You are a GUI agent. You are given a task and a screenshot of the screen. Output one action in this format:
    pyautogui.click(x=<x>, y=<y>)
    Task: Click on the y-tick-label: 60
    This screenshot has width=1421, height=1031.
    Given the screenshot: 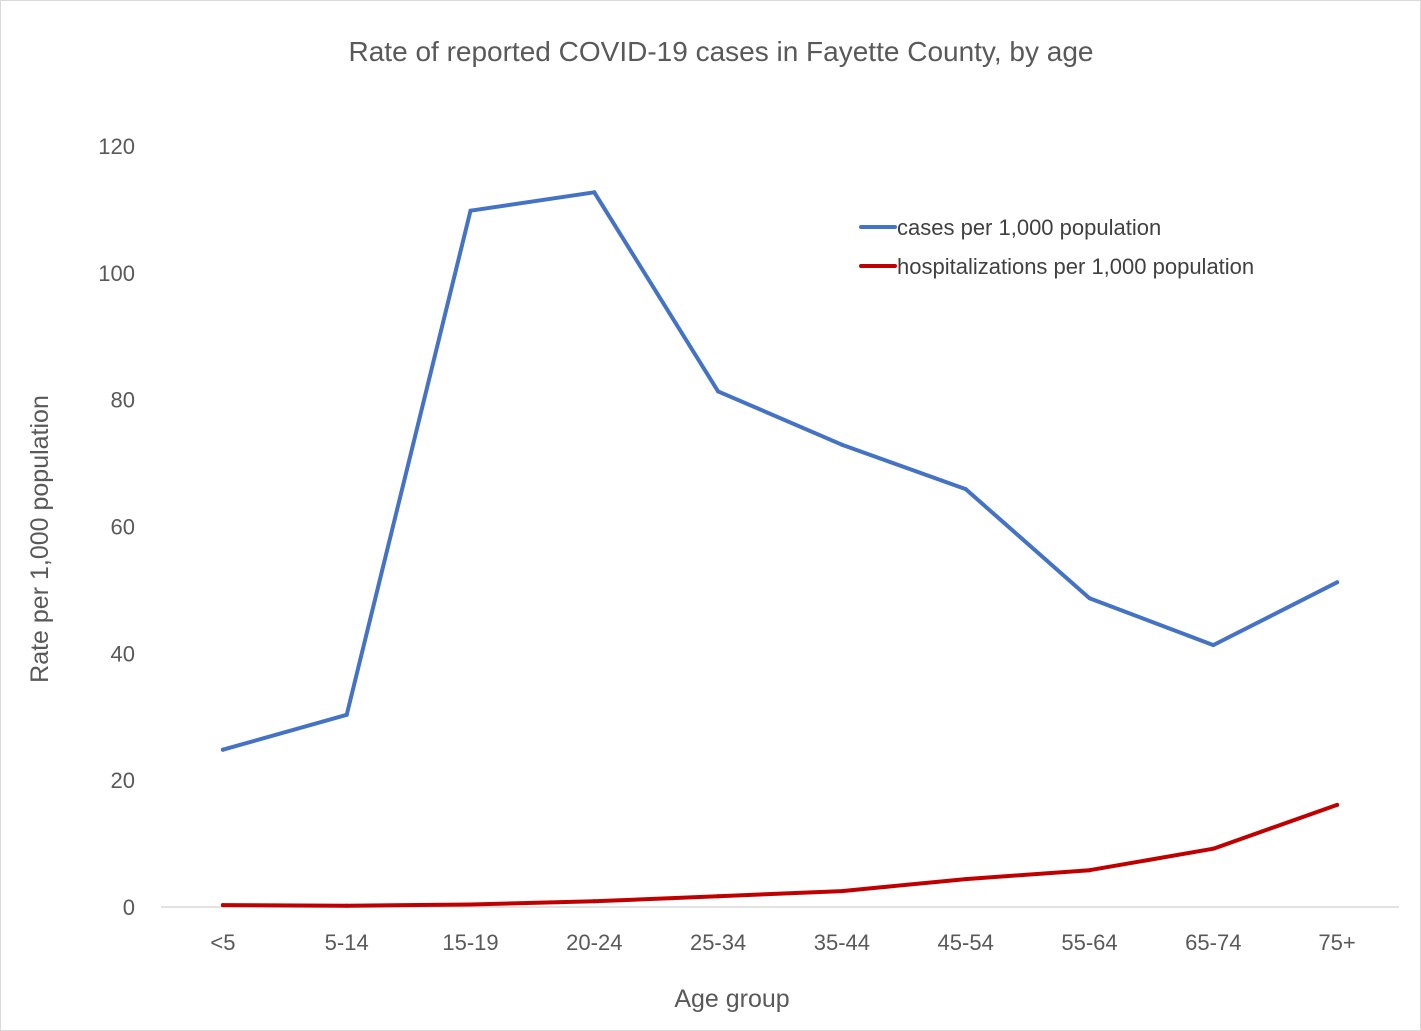 What is the action you would take?
    pyautogui.click(x=123, y=527)
    